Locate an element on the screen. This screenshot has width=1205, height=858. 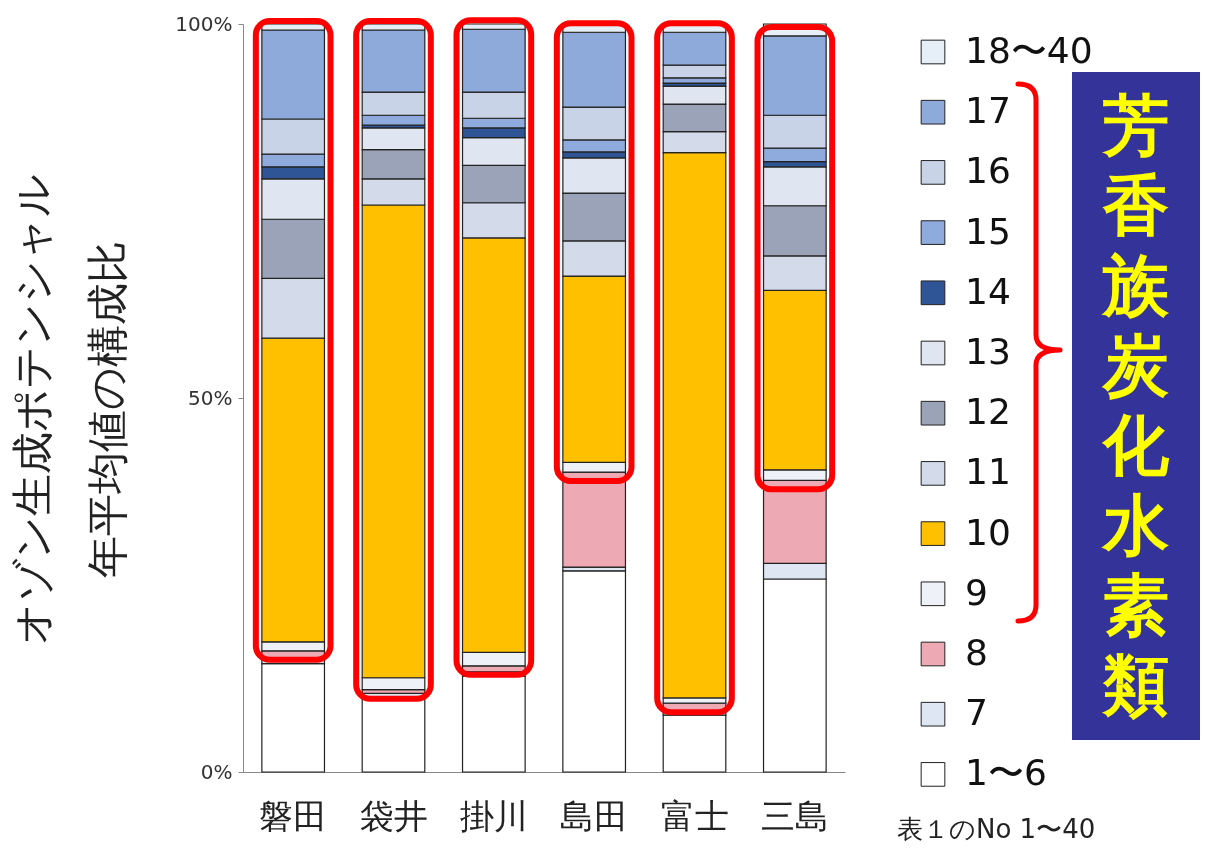
legend-label: 12 is located at coordinates (988, 412).